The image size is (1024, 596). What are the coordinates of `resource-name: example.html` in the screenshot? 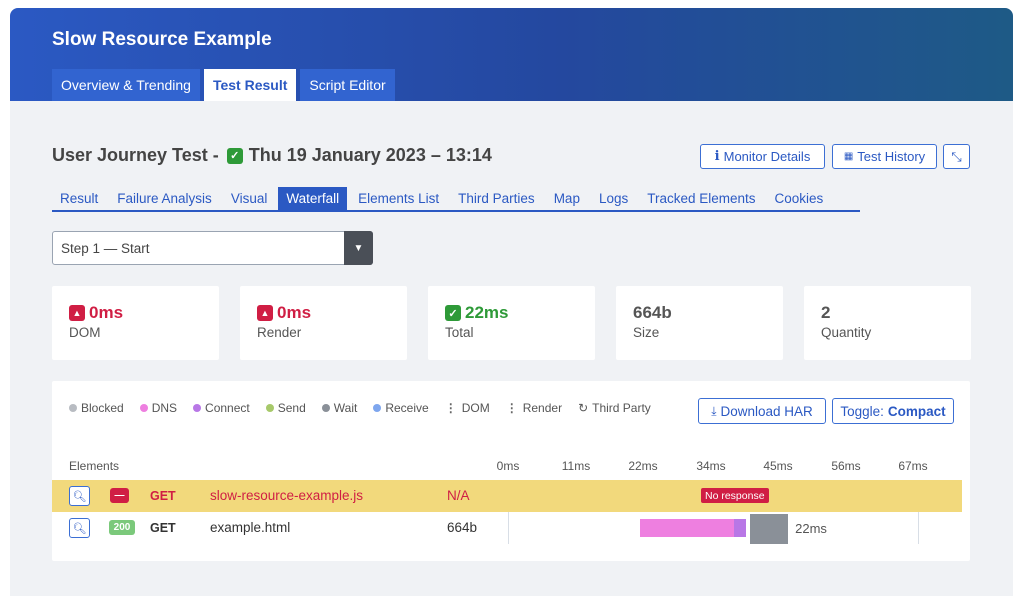 It's located at (250, 527).